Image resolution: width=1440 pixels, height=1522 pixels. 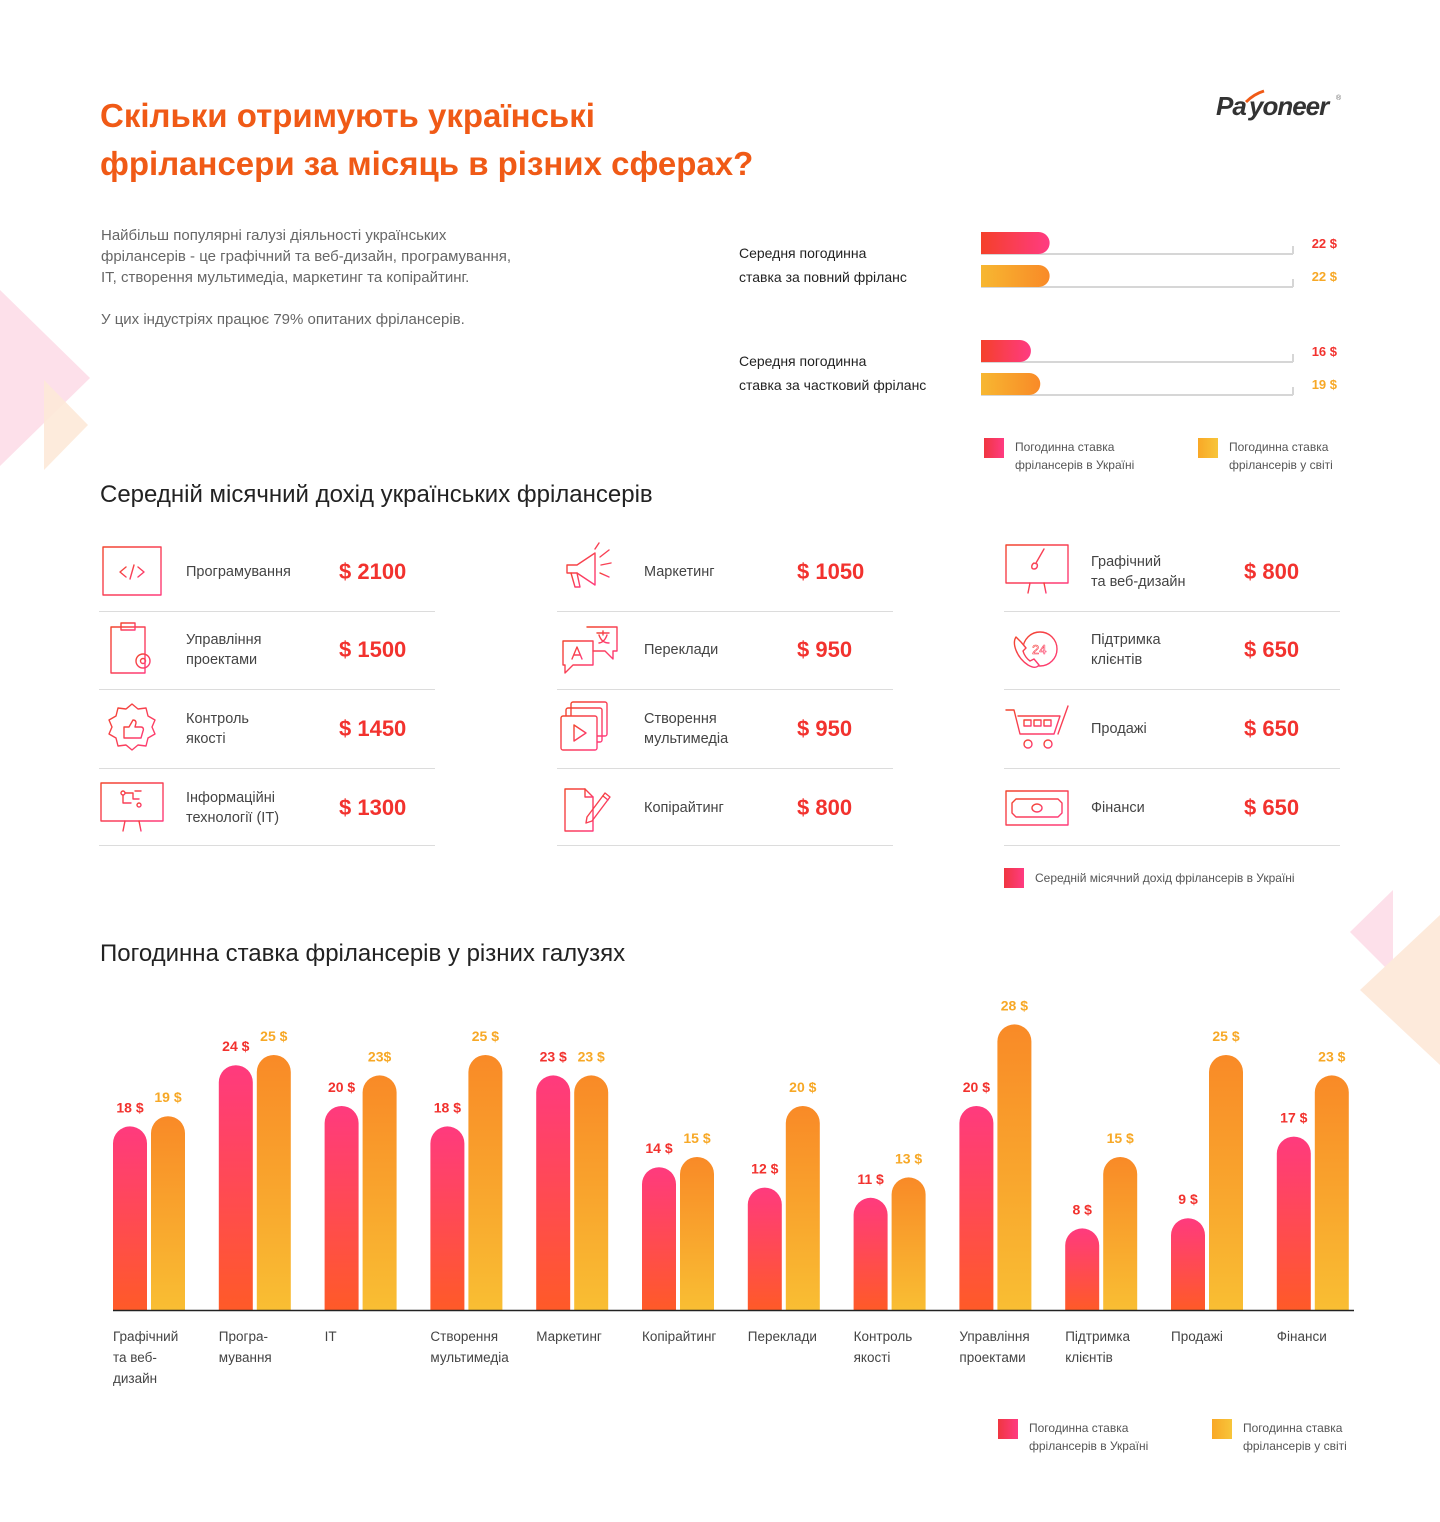 What do you see at coordinates (1126, 650) in the screenshot?
I see `income-category-text: Підтримка клієнтів` at bounding box center [1126, 650].